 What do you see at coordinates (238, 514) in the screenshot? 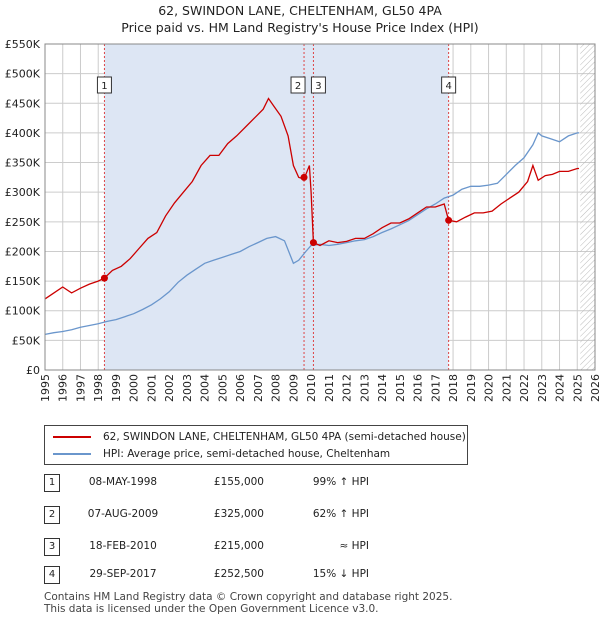
I see `sale-price: £325,000` at bounding box center [238, 514].